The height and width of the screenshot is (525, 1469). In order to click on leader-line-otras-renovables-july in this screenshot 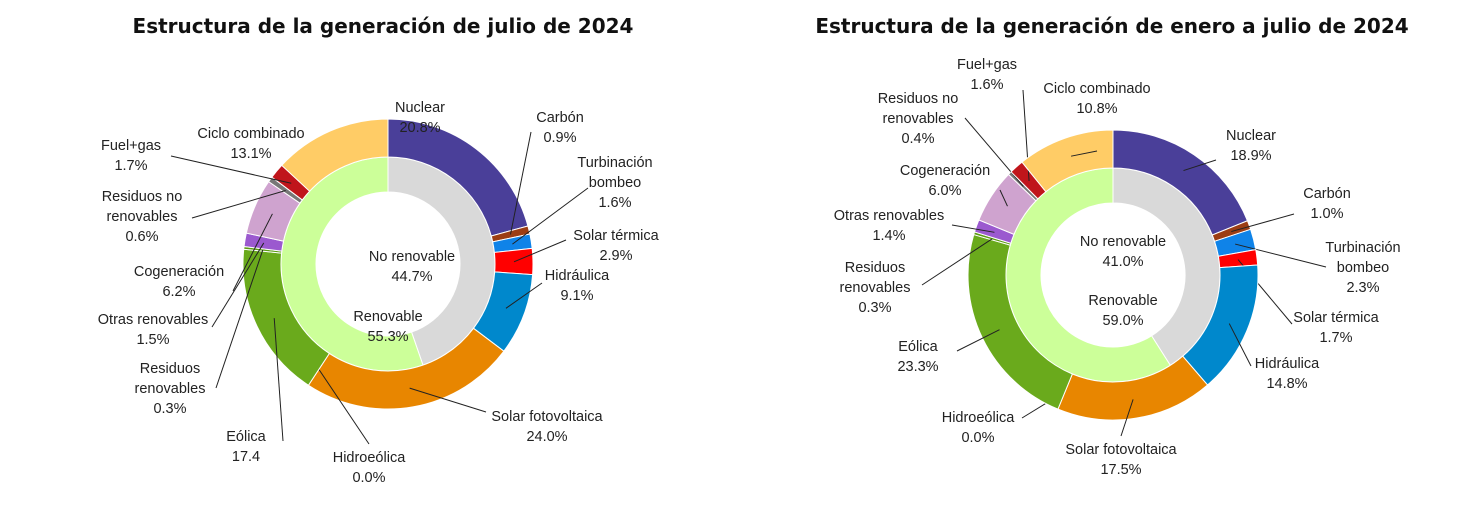, I will do `click(238, 285)`.